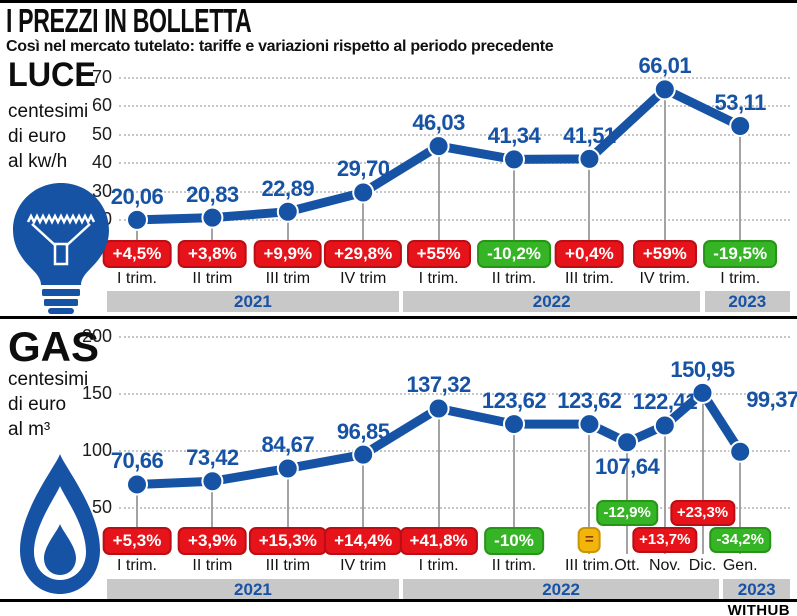 The width and height of the screenshot is (797, 616). What do you see at coordinates (212, 194) in the screenshot?
I see `value-label: 20,83` at bounding box center [212, 194].